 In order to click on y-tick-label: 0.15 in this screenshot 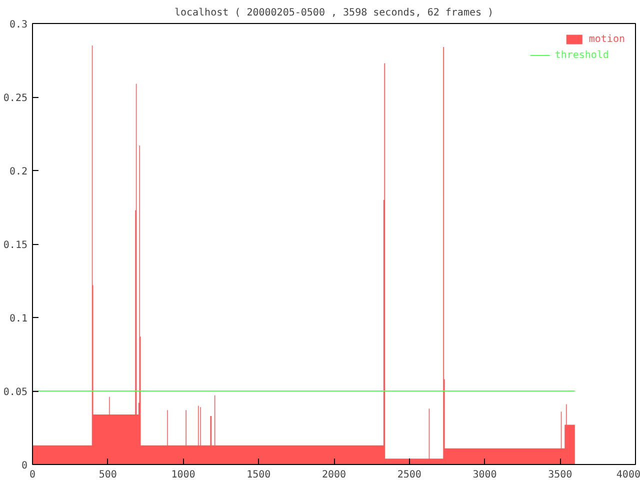, I will do `click(15, 245)`.